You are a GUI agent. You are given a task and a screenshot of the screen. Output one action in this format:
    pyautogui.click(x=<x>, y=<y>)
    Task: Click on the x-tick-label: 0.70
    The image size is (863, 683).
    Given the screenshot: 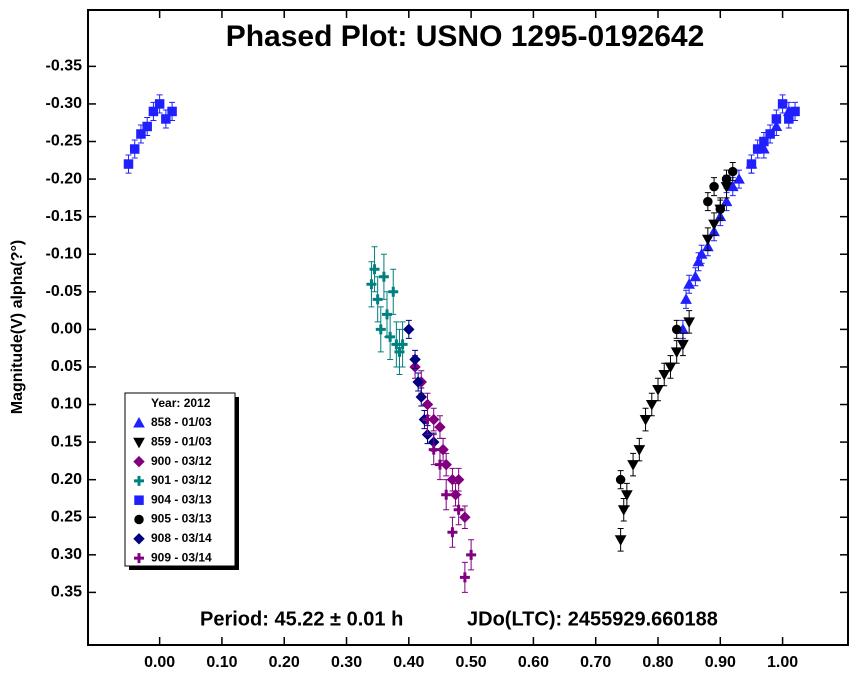 What is the action you would take?
    pyautogui.click(x=595, y=662)
    